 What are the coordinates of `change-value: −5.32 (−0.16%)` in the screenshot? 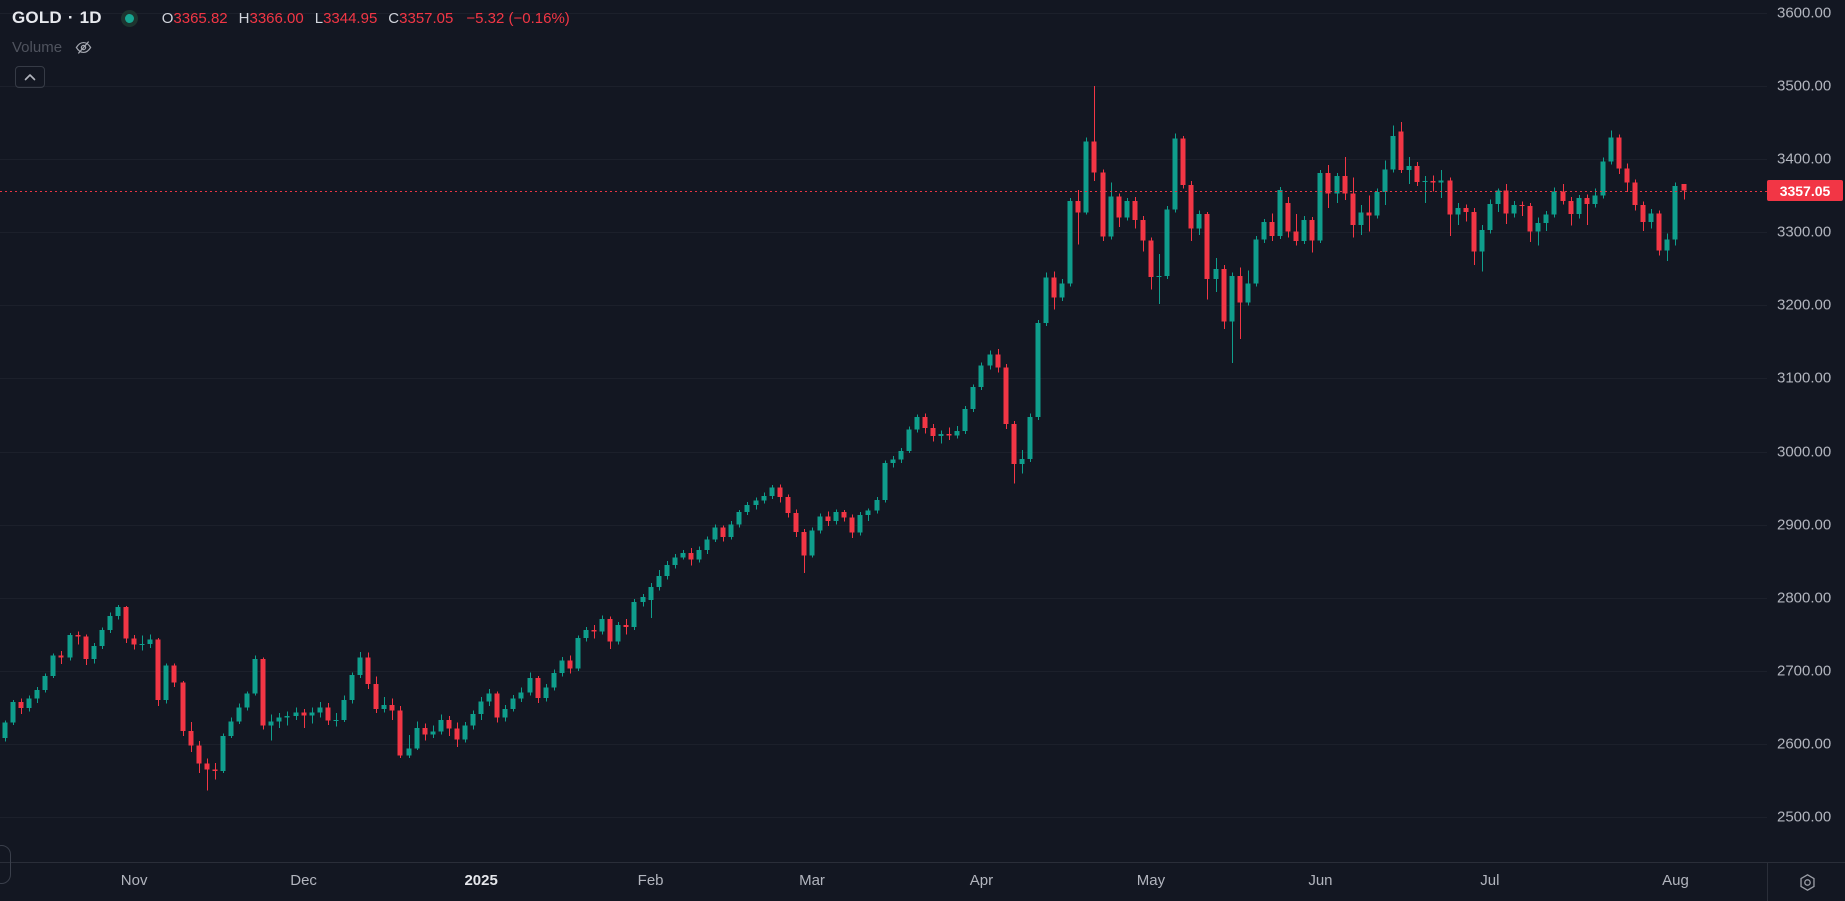 It's located at (518, 18).